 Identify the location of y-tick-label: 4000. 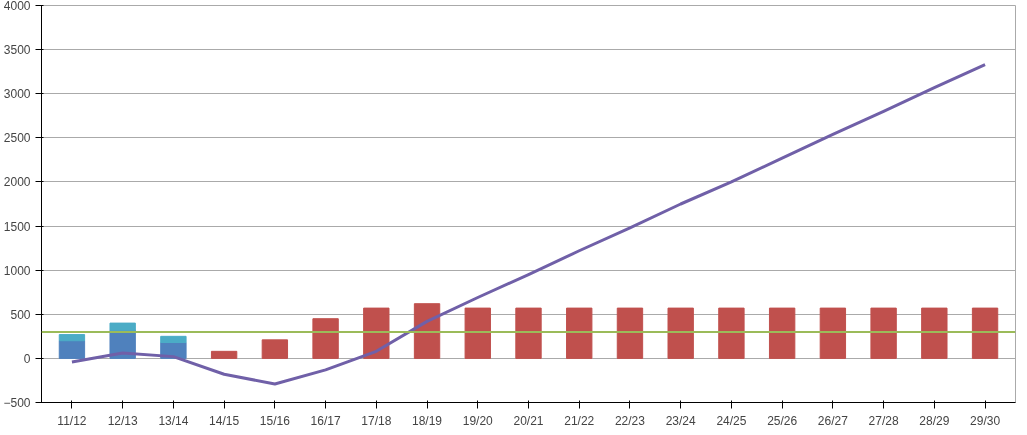
(17, 6).